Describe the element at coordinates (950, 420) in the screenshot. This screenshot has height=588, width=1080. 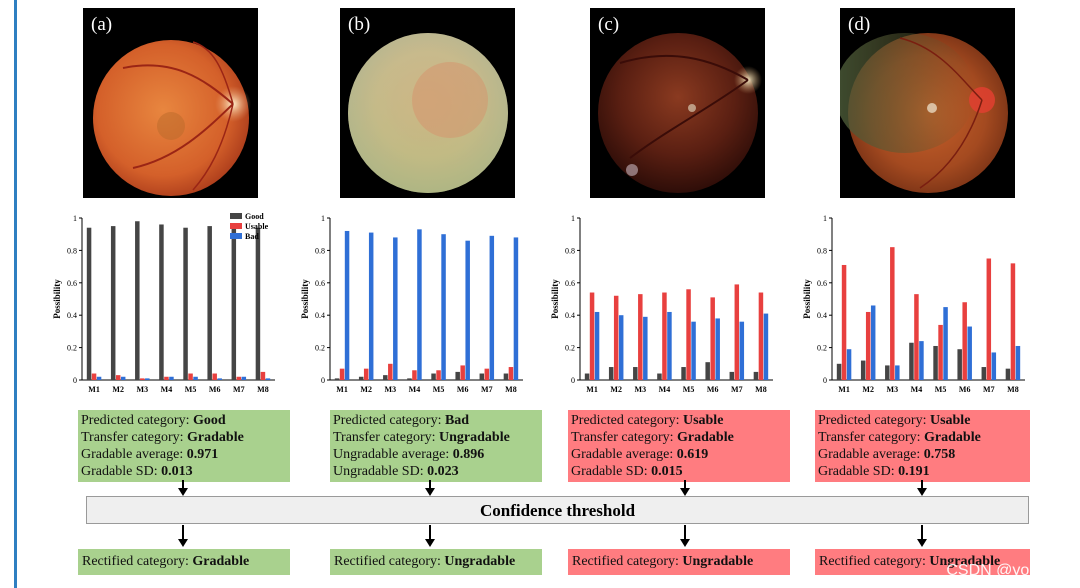
I see `predicted-category: Usable` at that location.